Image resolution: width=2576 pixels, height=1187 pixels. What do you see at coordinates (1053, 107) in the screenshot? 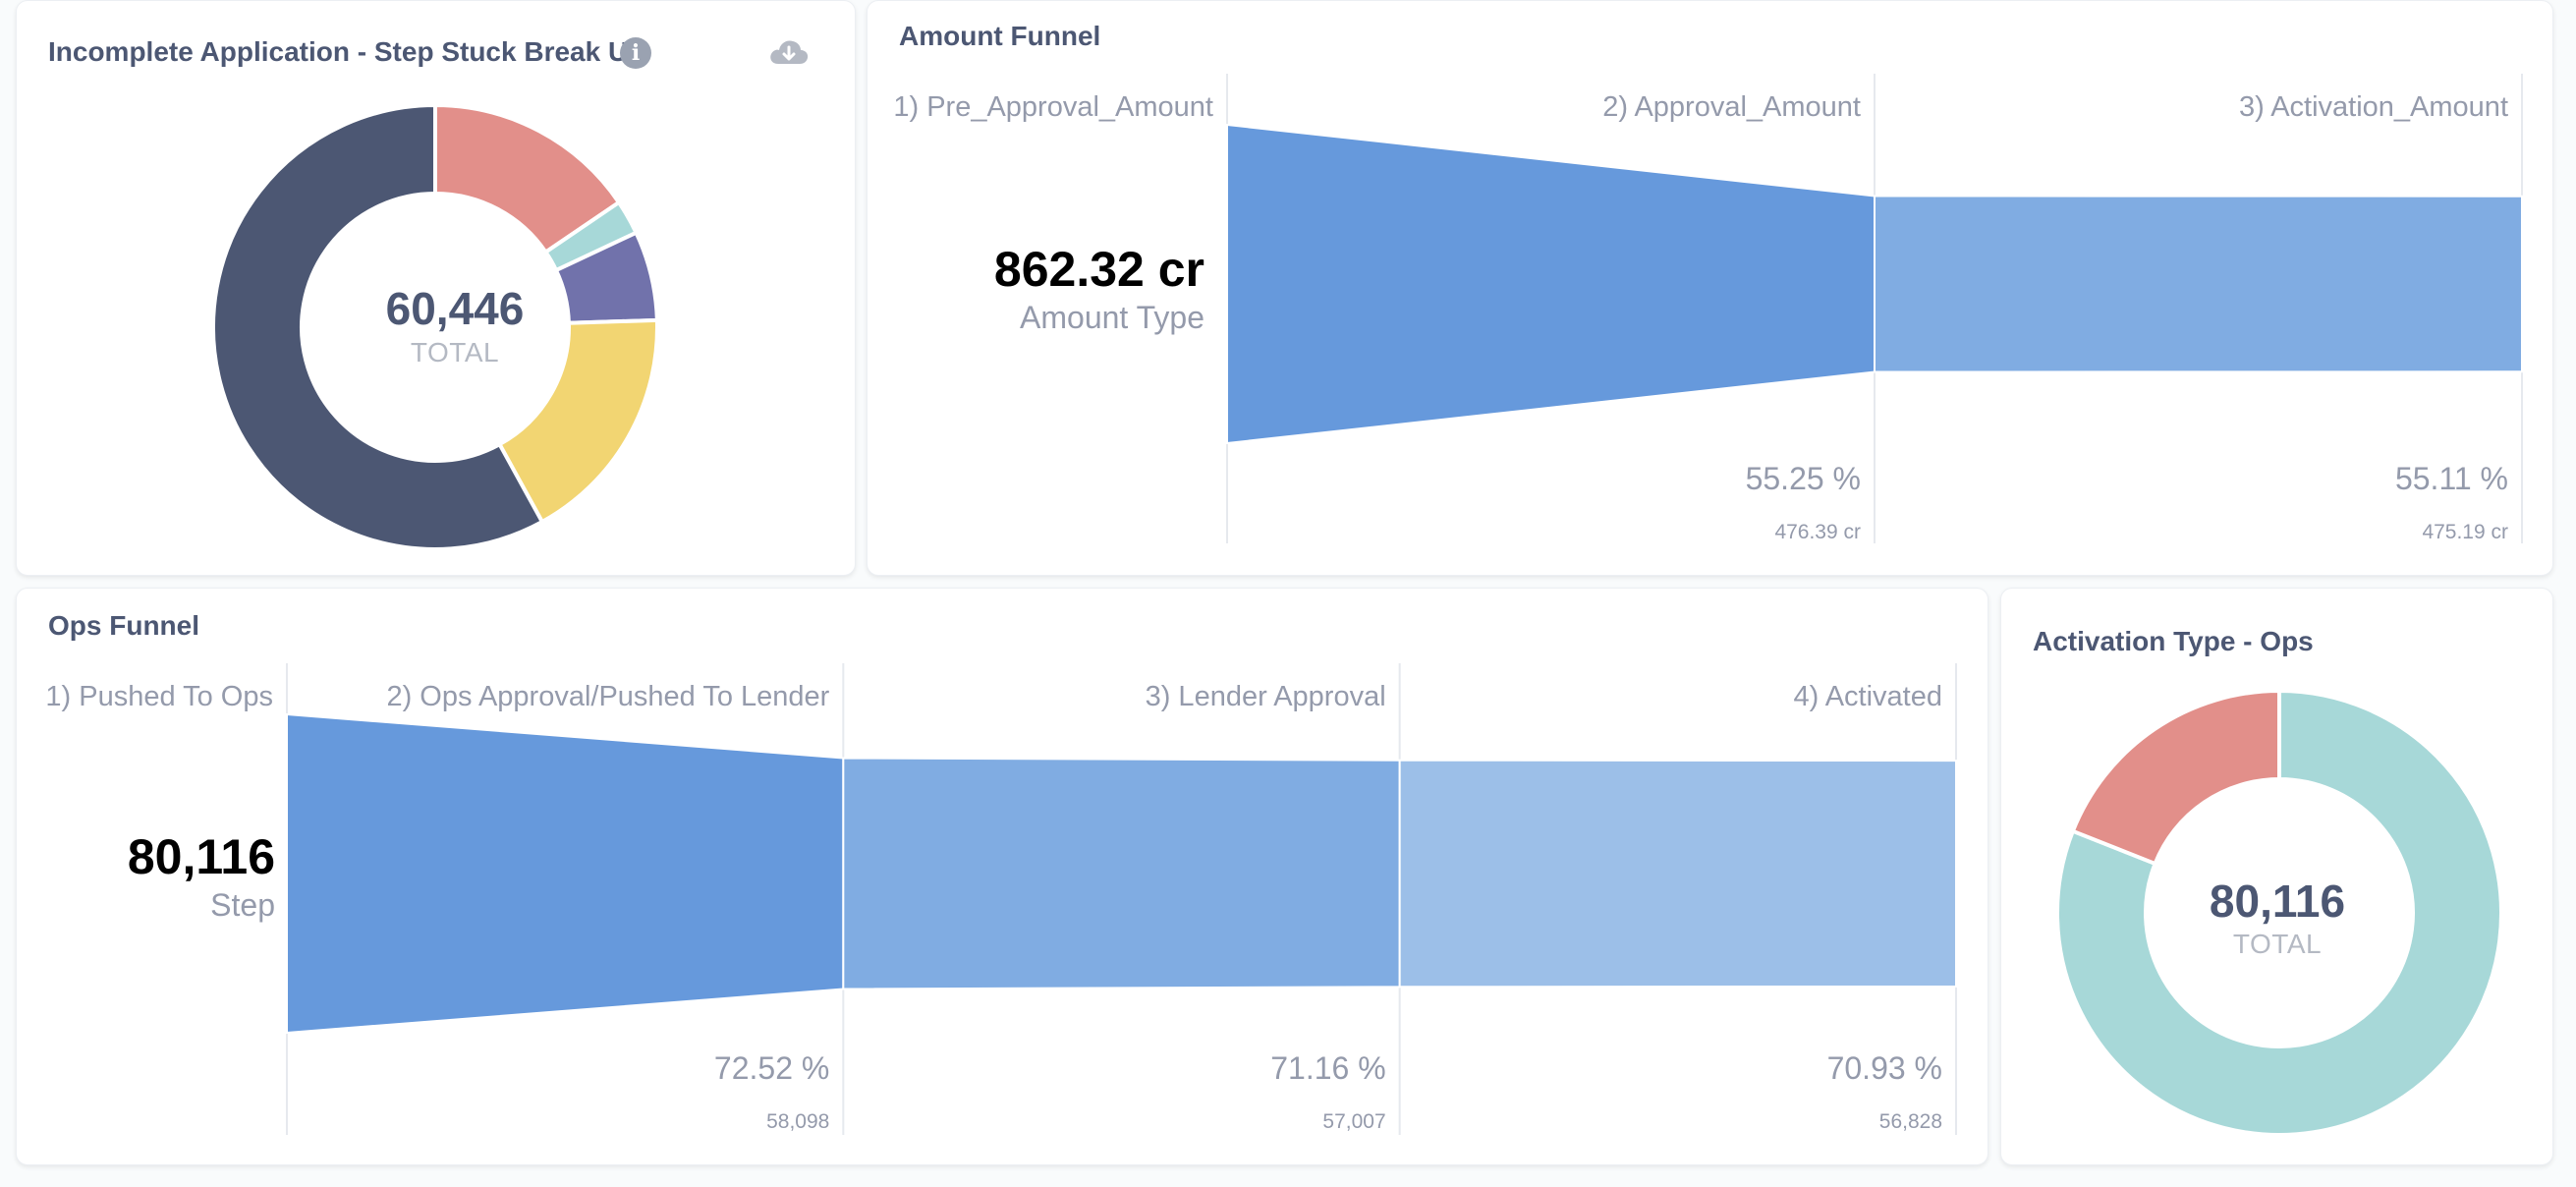
I see `amount-funnel-step-label-1: 1) Pre_Approval_Amount` at bounding box center [1053, 107].